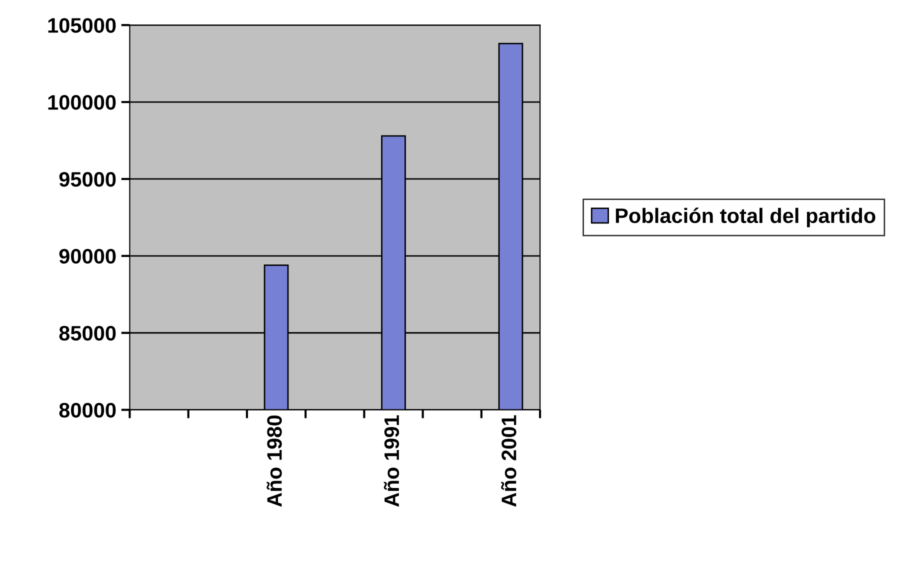  Describe the element at coordinates (87, 179) in the screenshot. I see `y-tick-label: 95000` at that location.